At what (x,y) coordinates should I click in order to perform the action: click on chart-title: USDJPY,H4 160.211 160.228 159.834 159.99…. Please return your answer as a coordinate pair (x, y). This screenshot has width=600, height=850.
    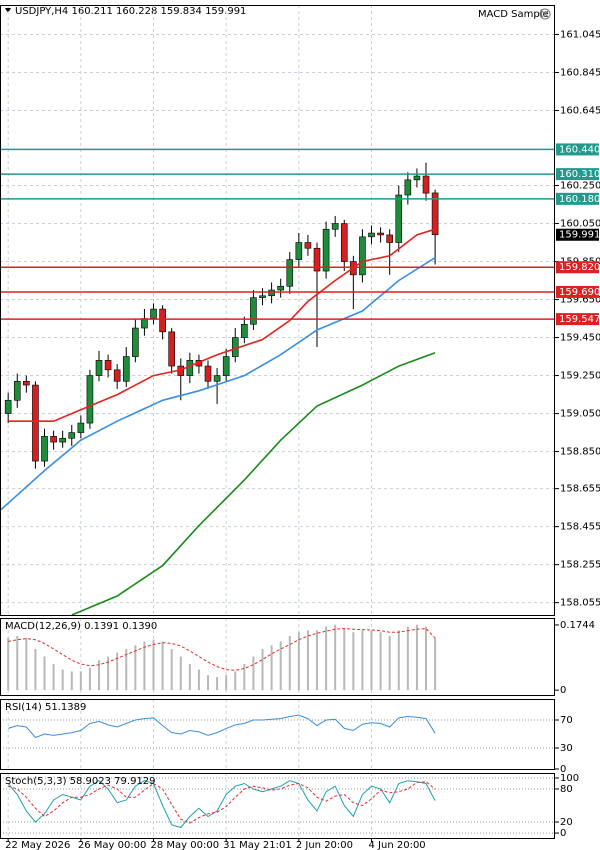
    Looking at the image, I should click on (130, 11).